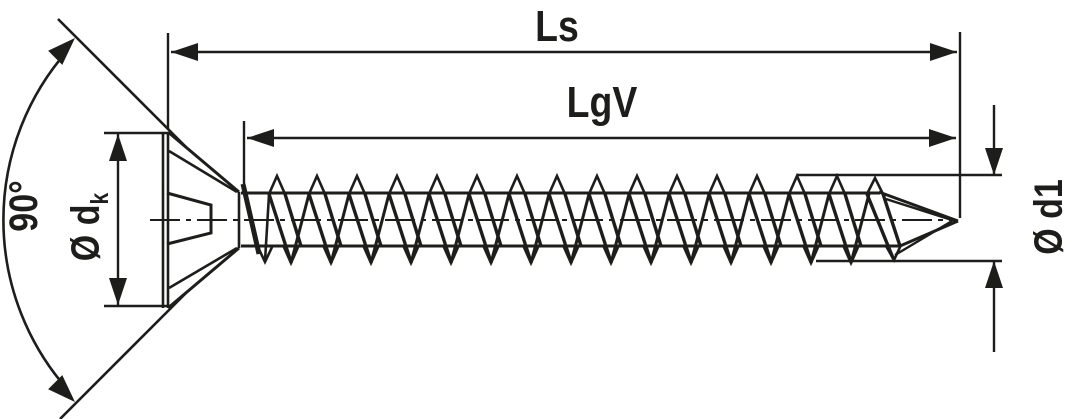 The image size is (1080, 419). I want to click on head-diameter-label-main: Ø d, so click(86, 233).